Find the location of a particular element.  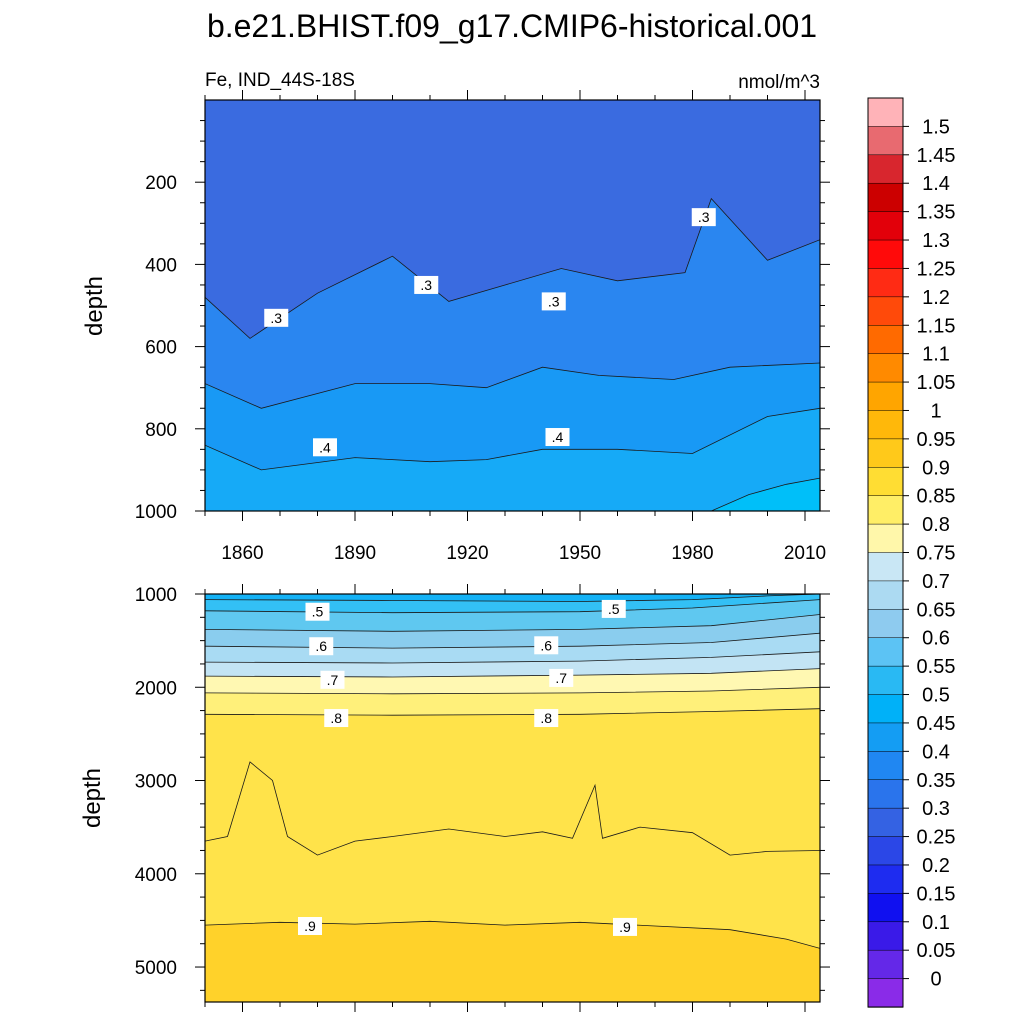

contour-line-0p3 is located at coordinates (512, 268).